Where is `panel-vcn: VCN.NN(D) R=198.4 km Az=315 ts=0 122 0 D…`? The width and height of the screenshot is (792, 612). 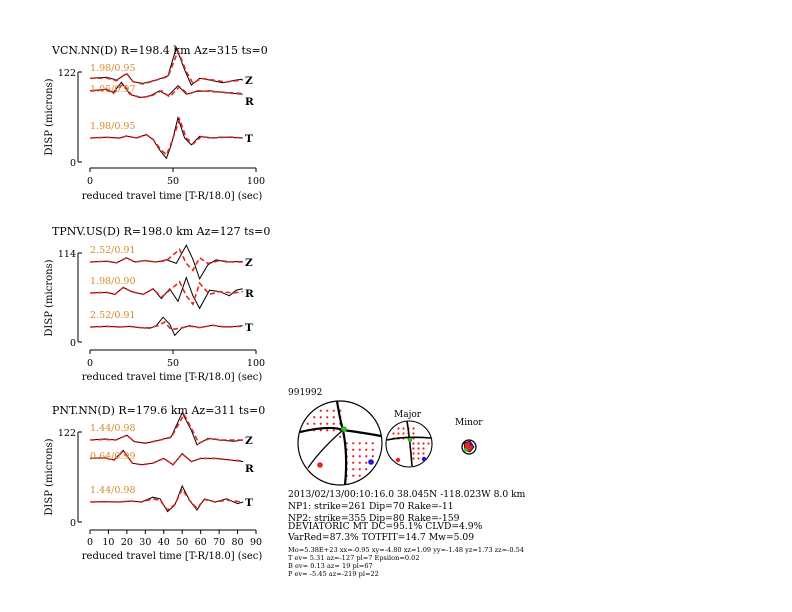
panel-vcn: VCN.NN(D) R=198.4 km Az=315 ts=0 122 0 D… is located at coordinates (156, 123).